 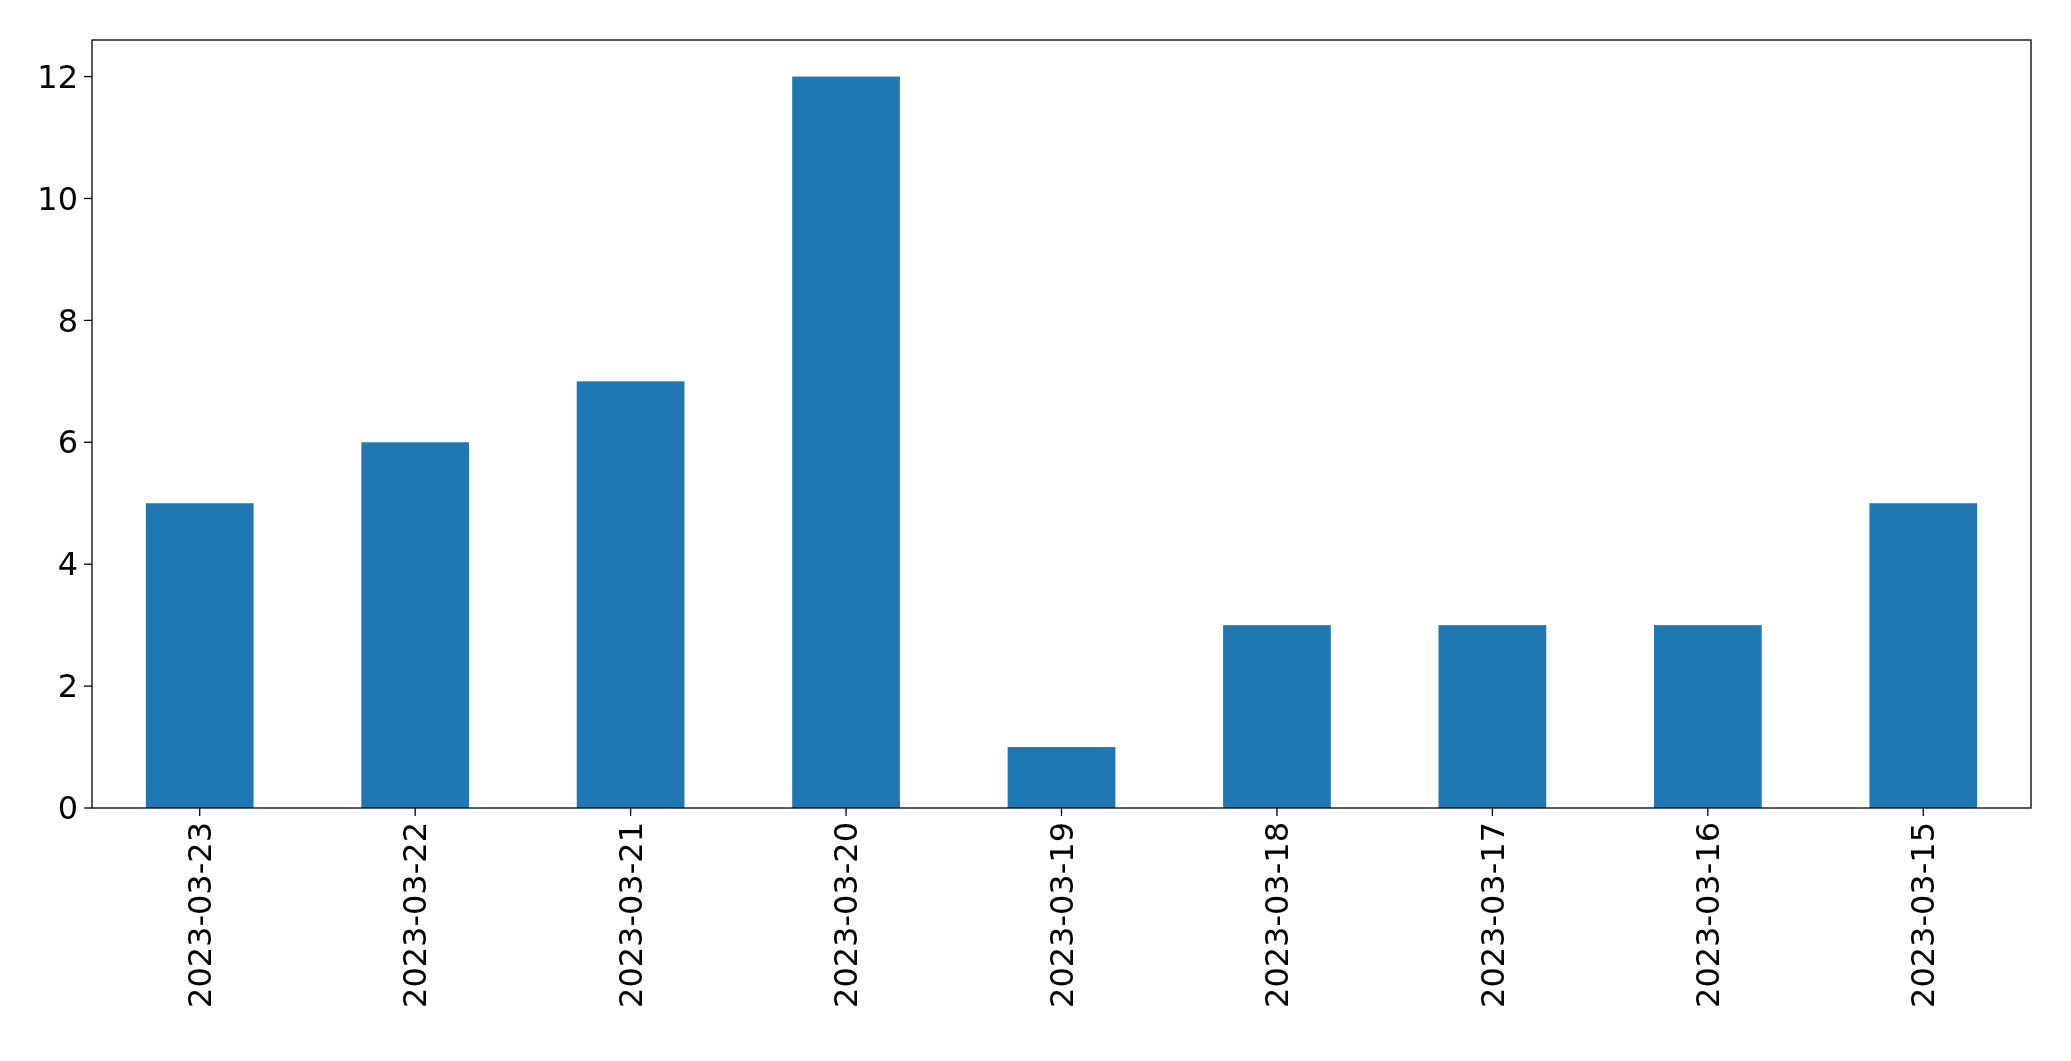 What do you see at coordinates (67, 442) in the screenshot?
I see `y-tick-label: 6` at bounding box center [67, 442].